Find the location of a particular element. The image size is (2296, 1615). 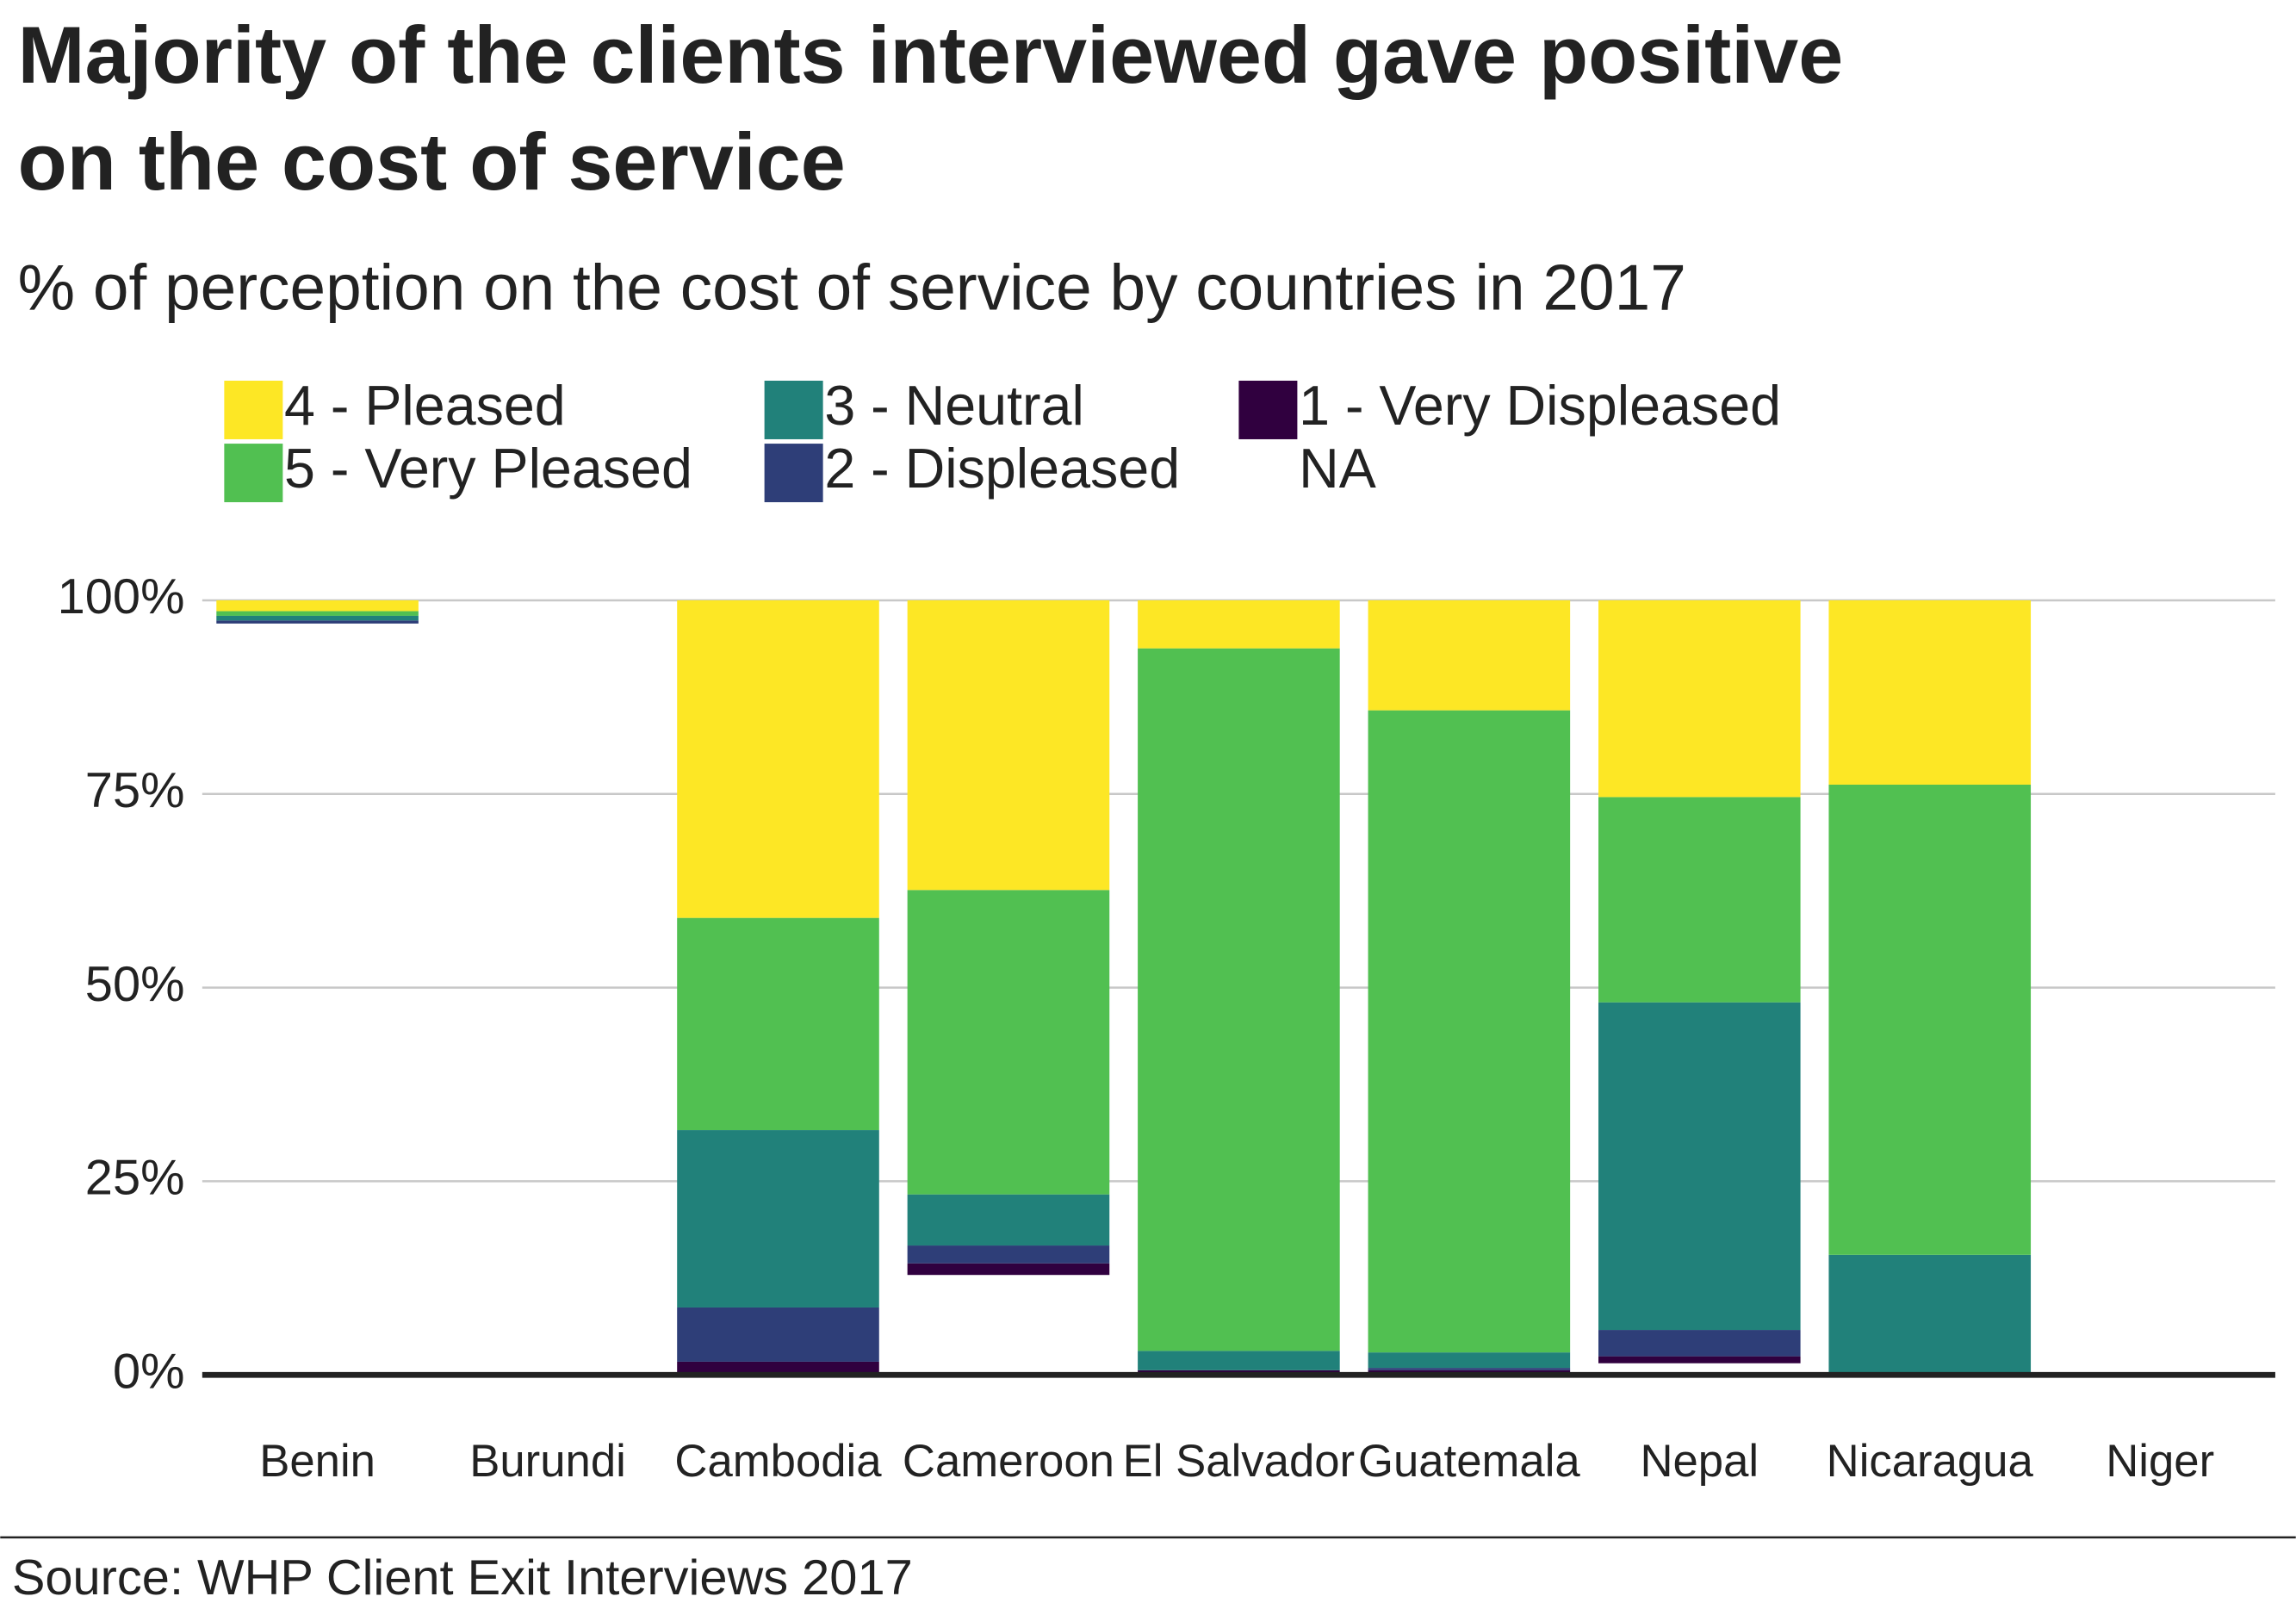

y-tick-label: 25% is located at coordinates (135, 1178).